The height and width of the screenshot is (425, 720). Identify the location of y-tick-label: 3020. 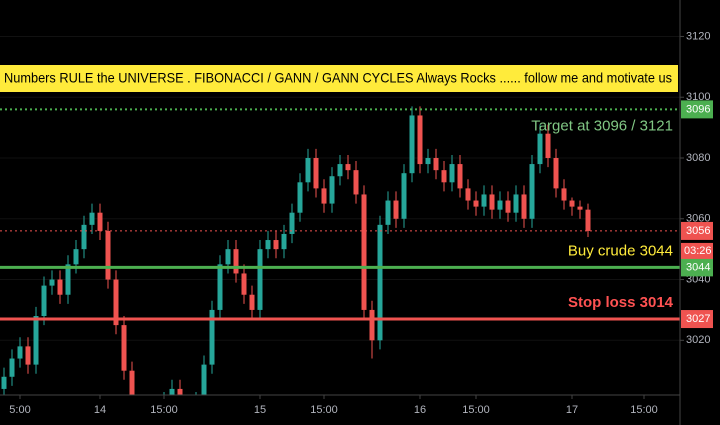
(698, 340).